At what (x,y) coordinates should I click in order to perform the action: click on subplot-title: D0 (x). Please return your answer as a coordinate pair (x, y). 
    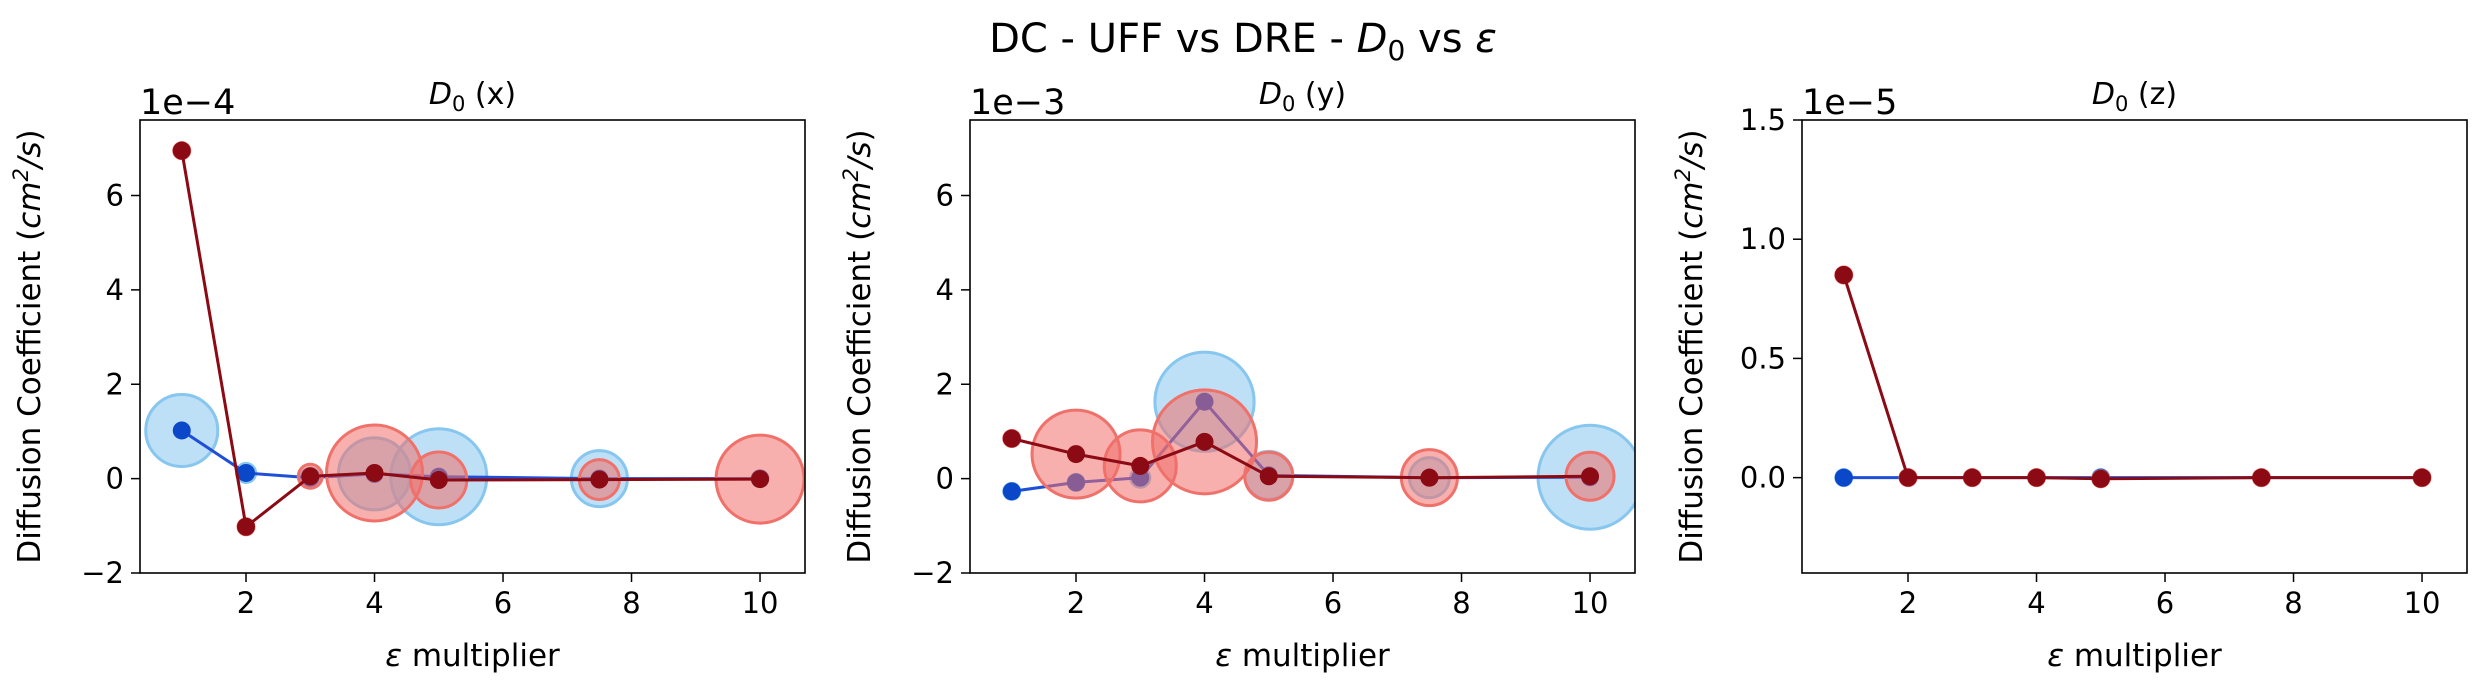
    Looking at the image, I should click on (472, 96).